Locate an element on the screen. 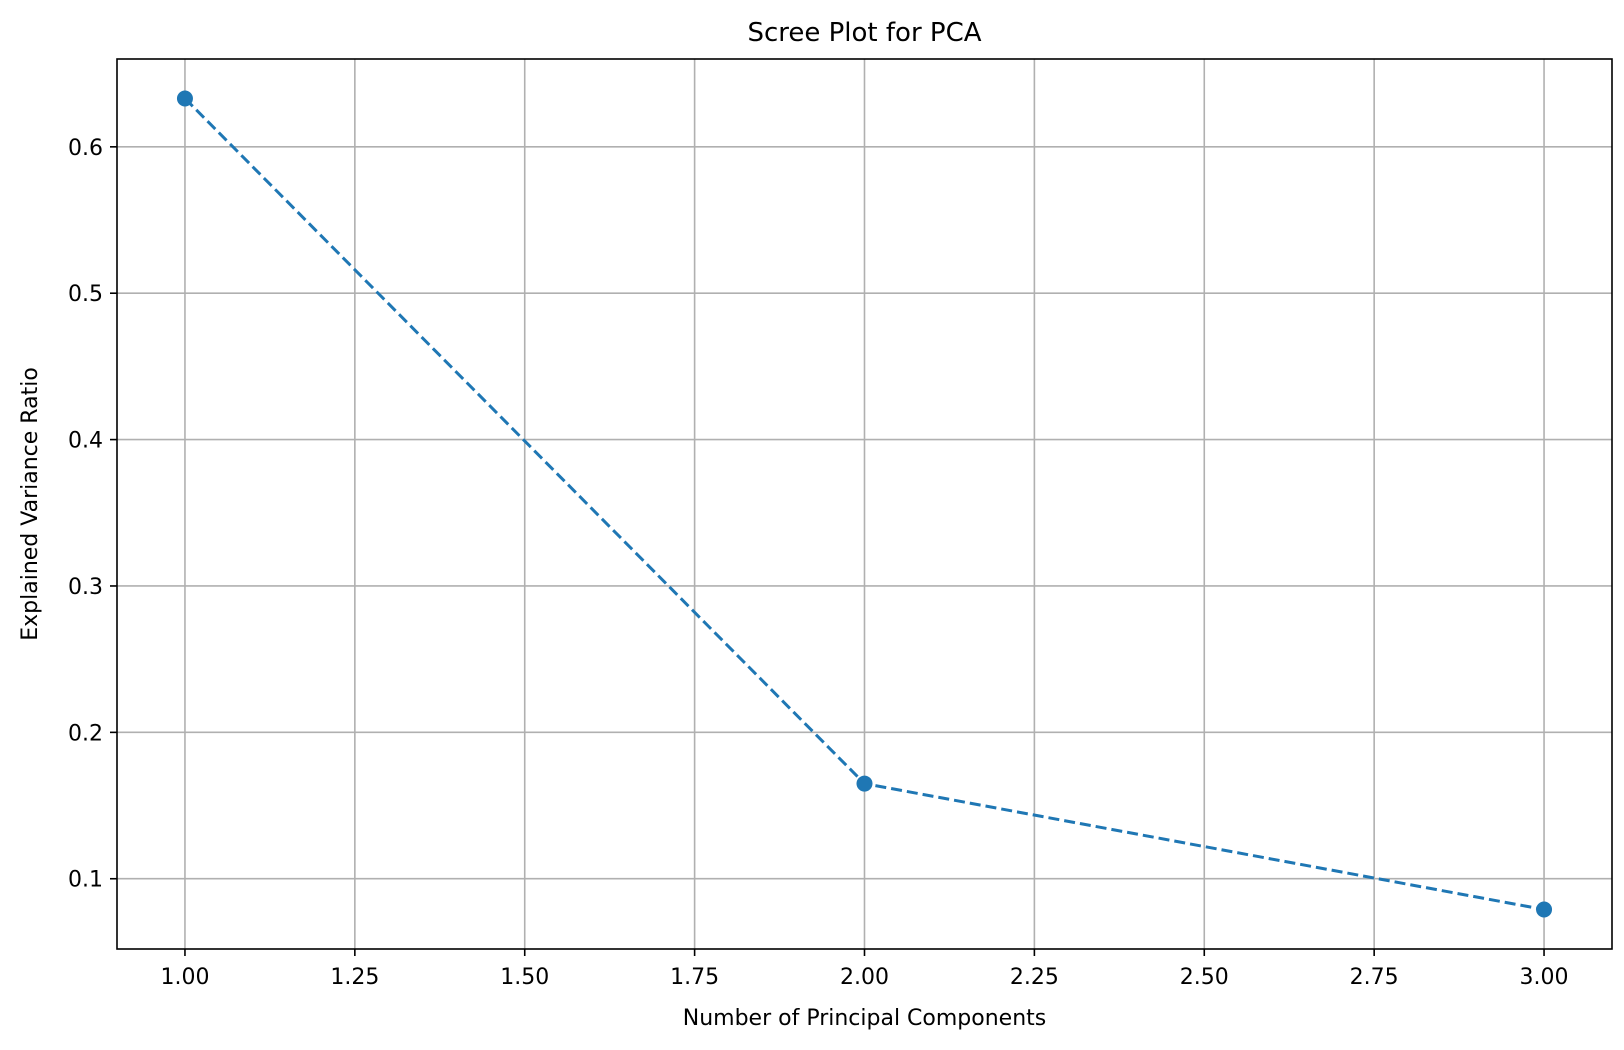  x-axis-label: Number of Principal Components is located at coordinates (865, 1018).